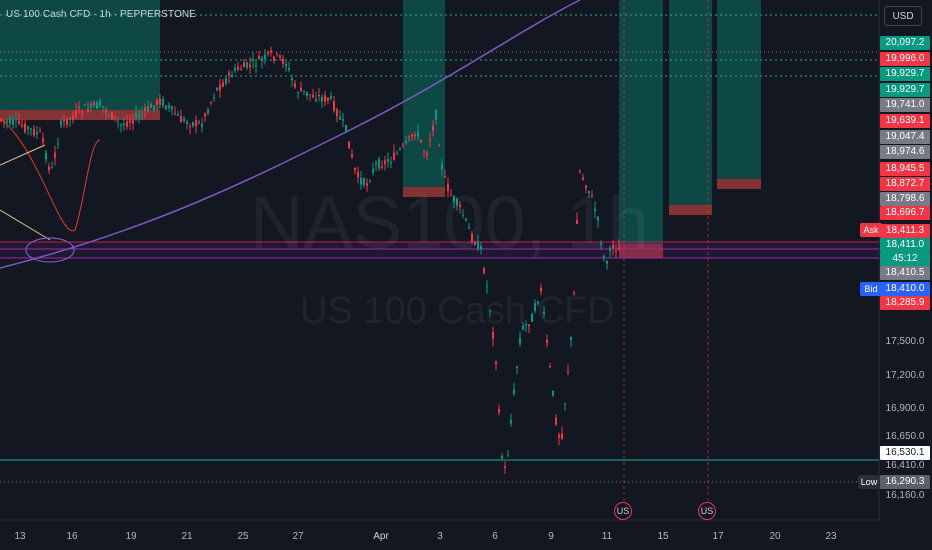  What do you see at coordinates (905, 259) in the screenshot?
I see `price-label: 45:12` at bounding box center [905, 259].